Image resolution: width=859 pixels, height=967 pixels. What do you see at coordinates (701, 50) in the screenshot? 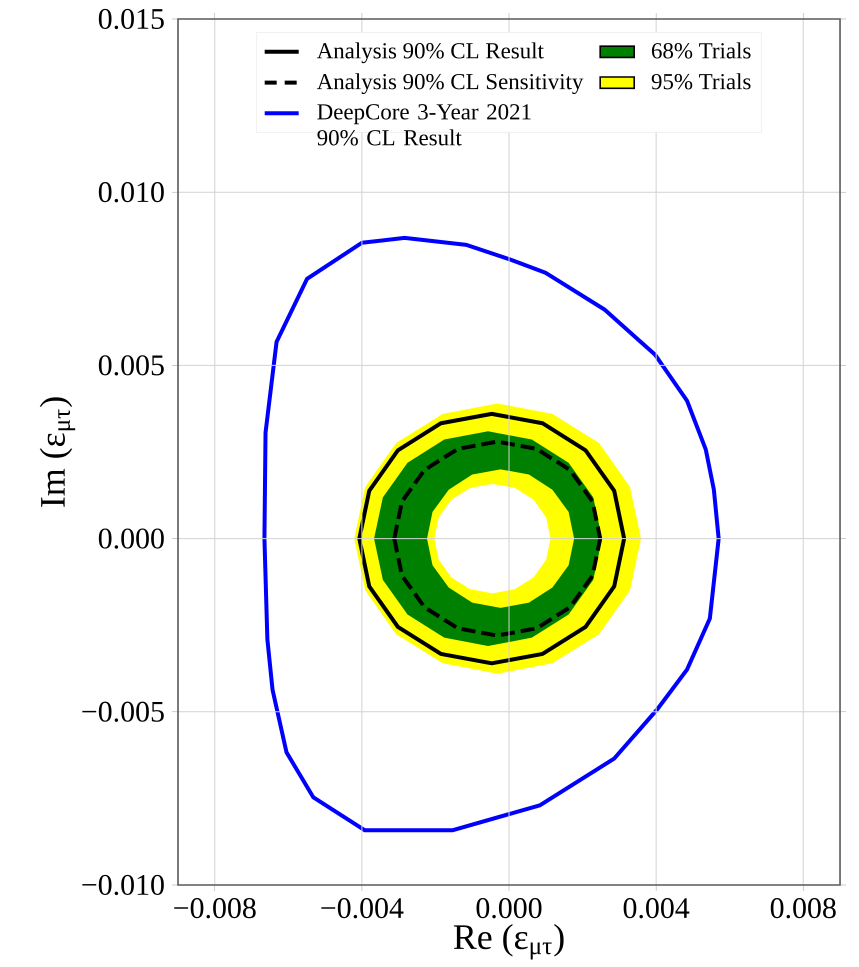
I see `legend-label: 68% Trials` at bounding box center [701, 50].